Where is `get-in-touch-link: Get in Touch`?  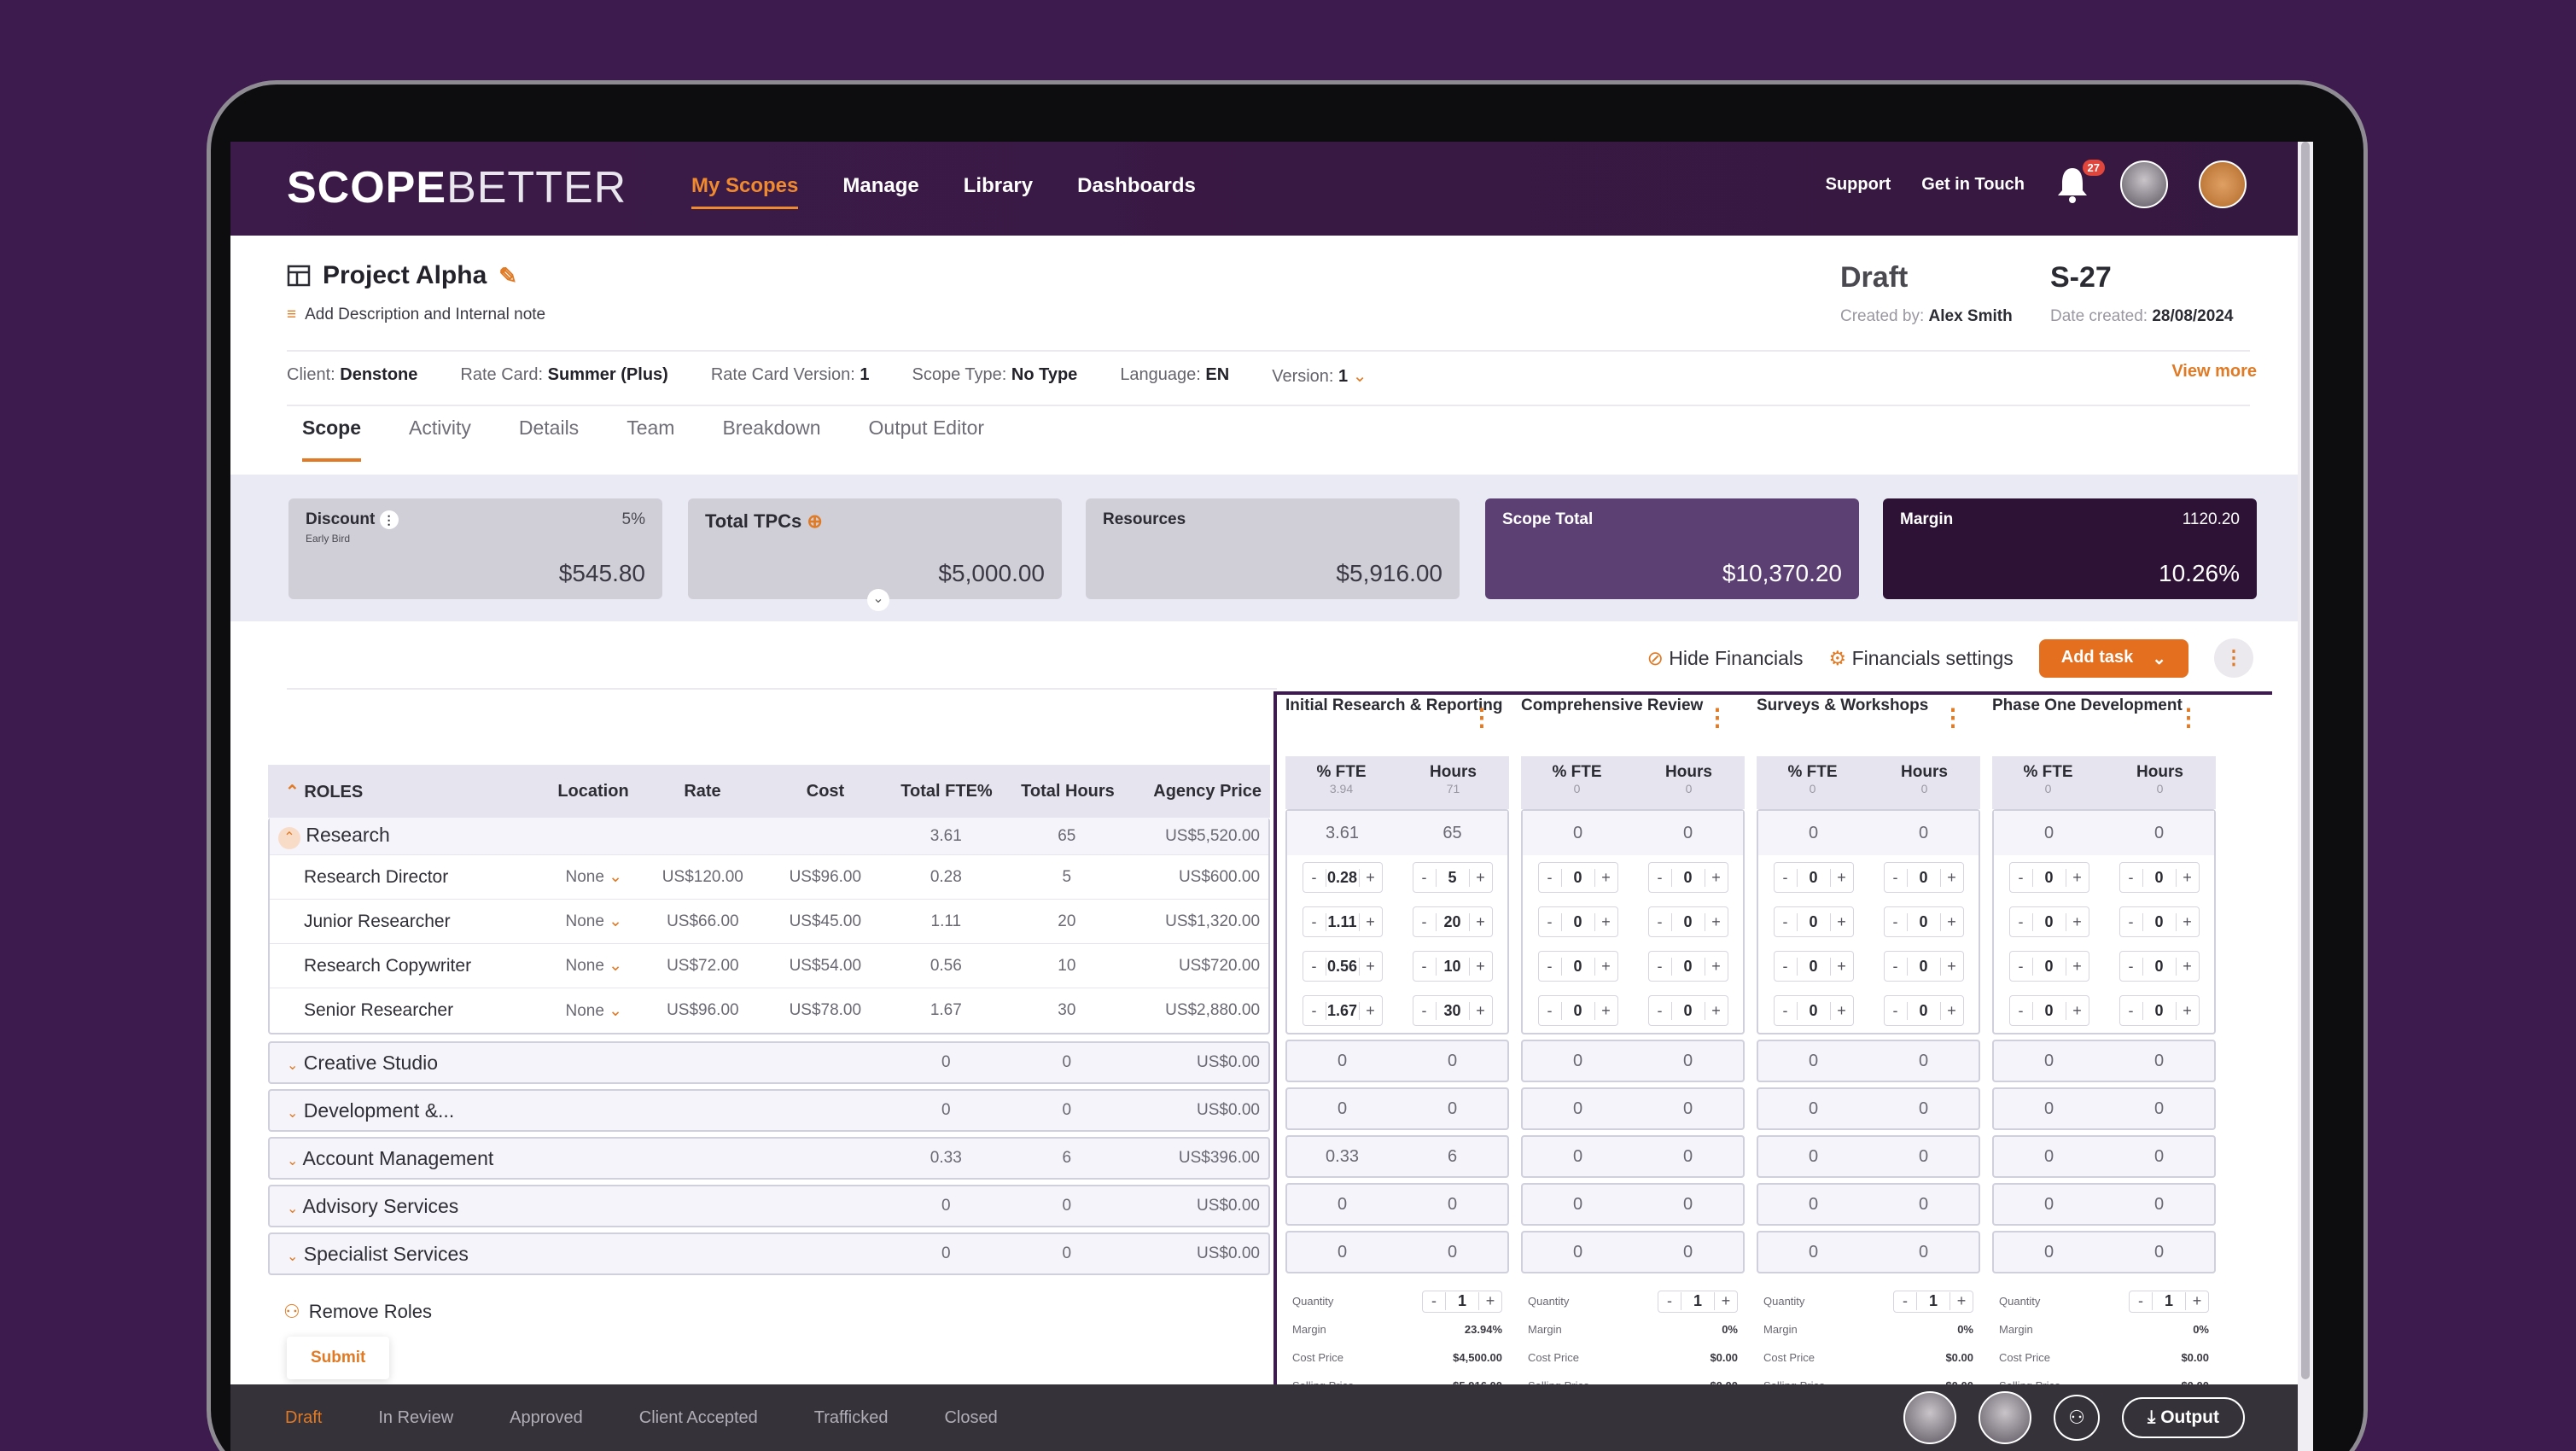
get-in-touch-link: Get in Touch is located at coordinates (1973, 184).